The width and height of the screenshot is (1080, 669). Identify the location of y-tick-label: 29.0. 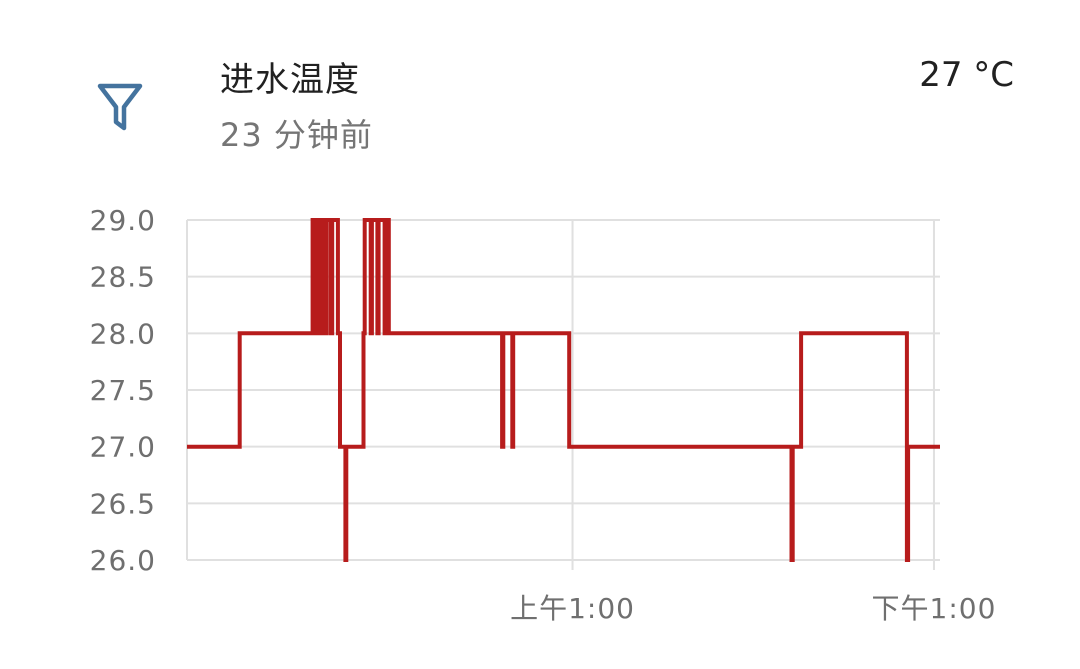
(123, 220).